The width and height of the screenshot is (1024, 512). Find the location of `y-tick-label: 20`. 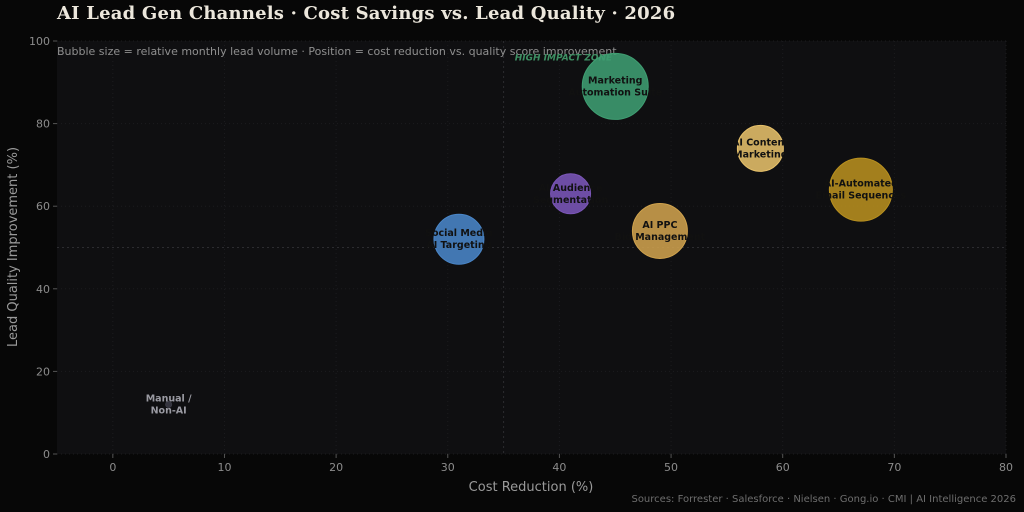

y-tick-label: 20 is located at coordinates (43, 371).